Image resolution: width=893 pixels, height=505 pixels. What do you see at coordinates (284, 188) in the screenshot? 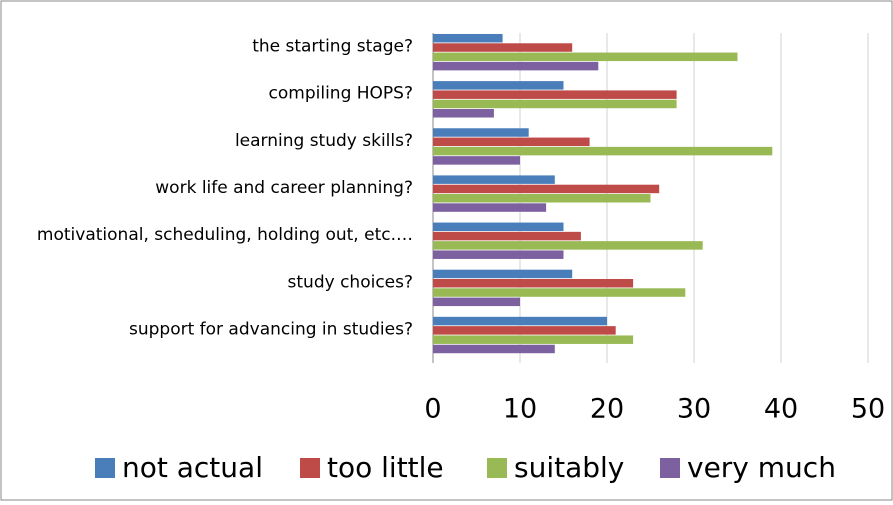
I see `y-tick-label: work life and career planning?` at bounding box center [284, 188].